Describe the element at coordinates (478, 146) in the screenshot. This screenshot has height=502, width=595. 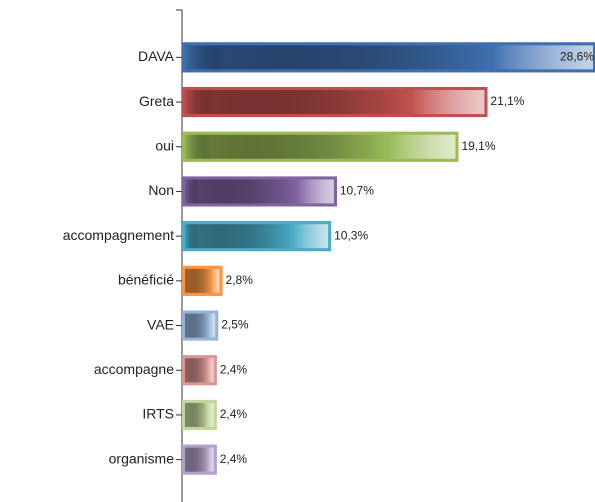
I see `value-label: 19,1%` at that location.